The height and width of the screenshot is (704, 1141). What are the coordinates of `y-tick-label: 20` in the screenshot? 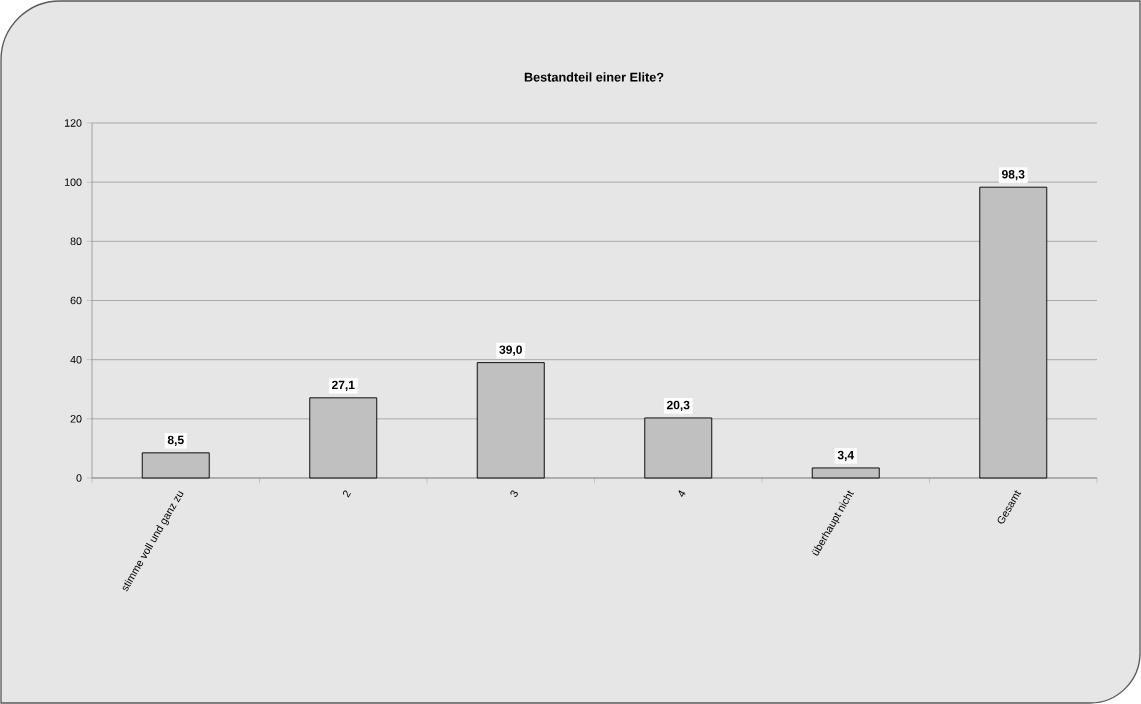 It's located at (76, 419).